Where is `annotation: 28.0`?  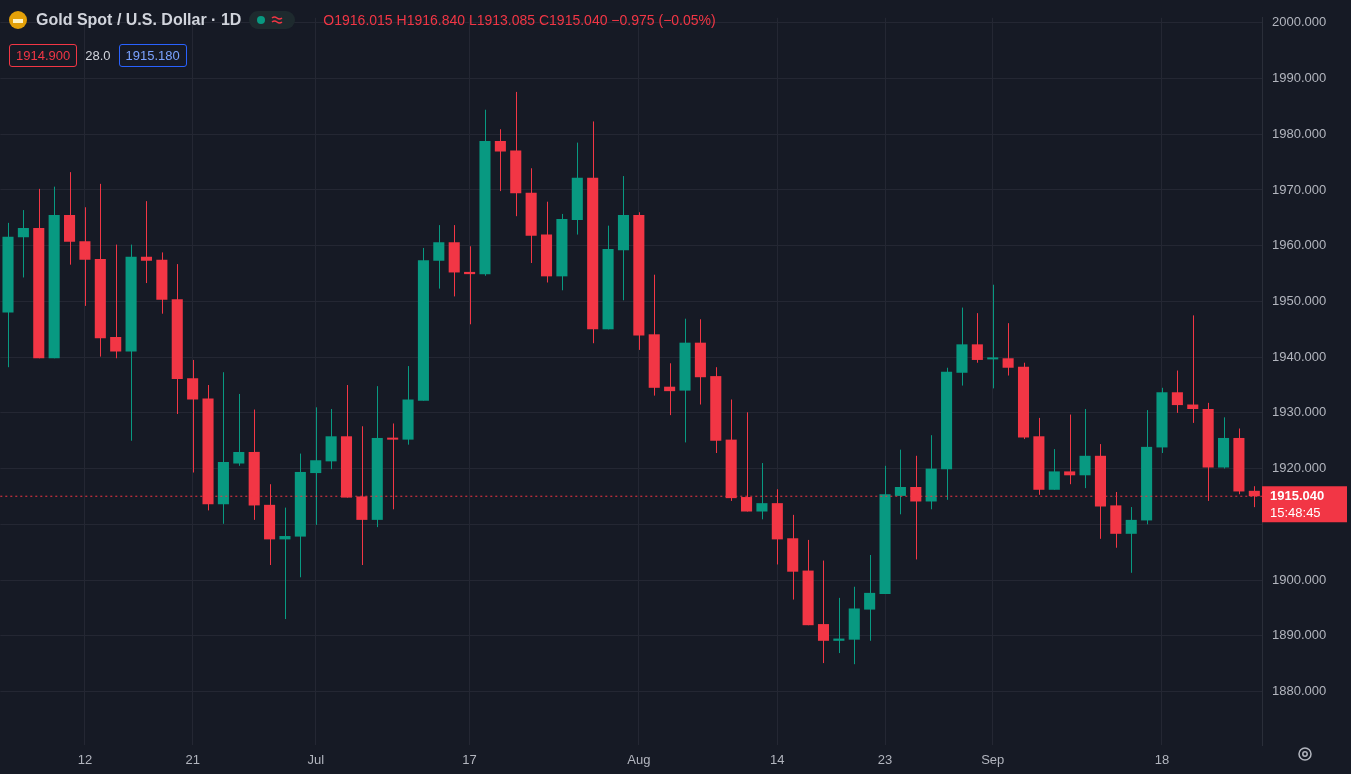 annotation: 28.0 is located at coordinates (98, 55).